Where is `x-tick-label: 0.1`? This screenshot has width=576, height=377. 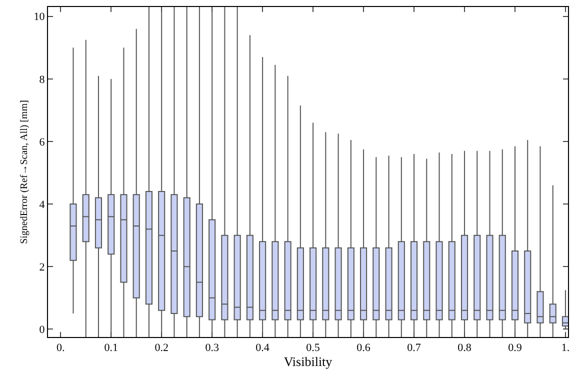
x-tick-label: 0.1 is located at coordinates (111, 348).